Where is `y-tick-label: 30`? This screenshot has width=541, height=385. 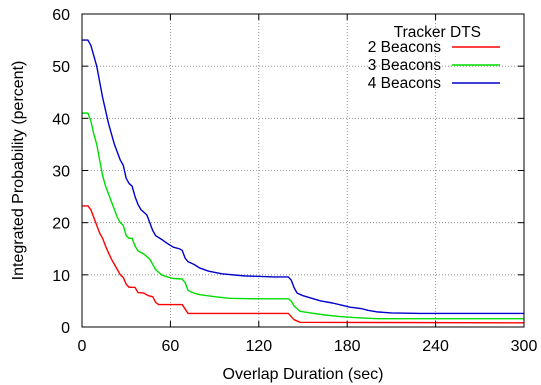 y-tick-label: 30 is located at coordinates (61, 172).